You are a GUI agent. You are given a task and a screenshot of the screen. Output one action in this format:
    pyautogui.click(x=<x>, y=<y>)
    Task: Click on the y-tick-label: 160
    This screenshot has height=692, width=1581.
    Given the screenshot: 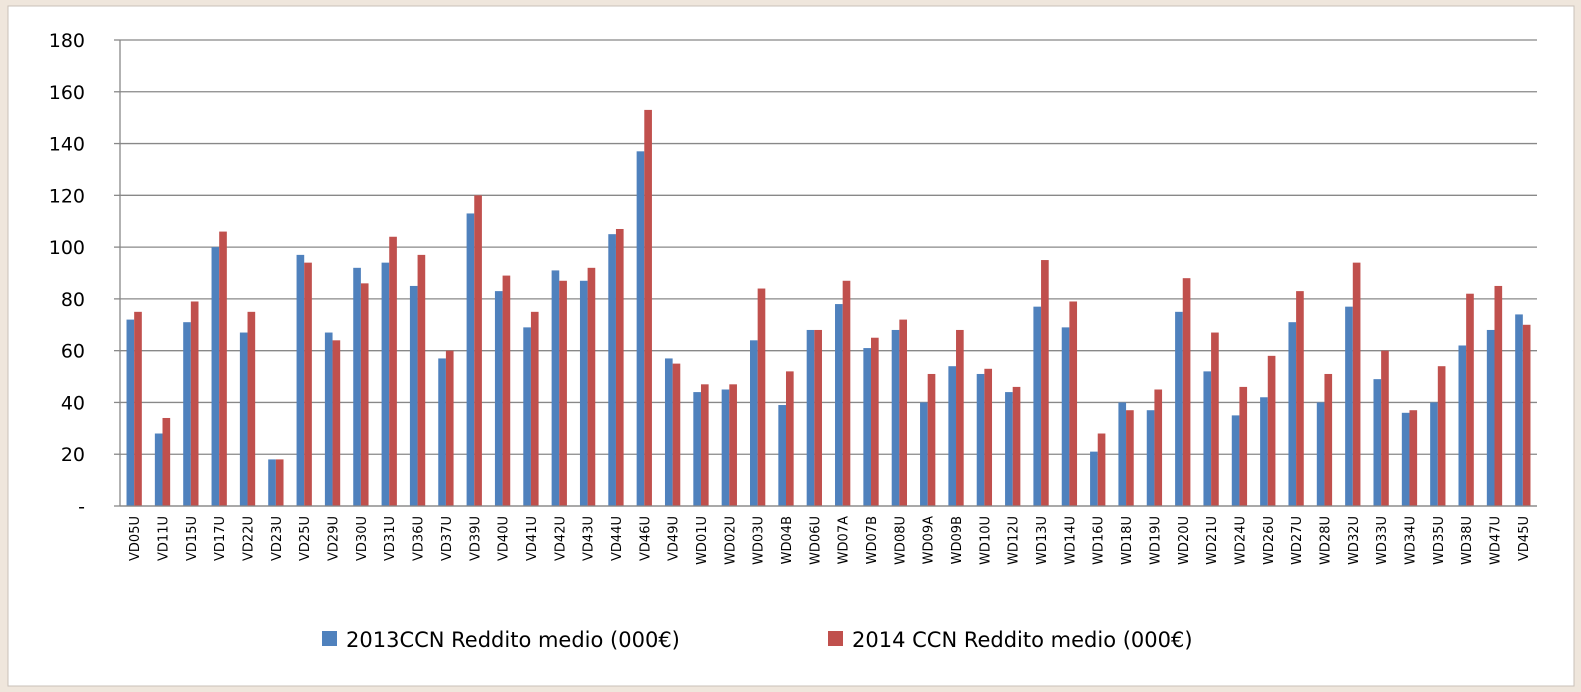 What is the action you would take?
    pyautogui.click(x=67, y=93)
    